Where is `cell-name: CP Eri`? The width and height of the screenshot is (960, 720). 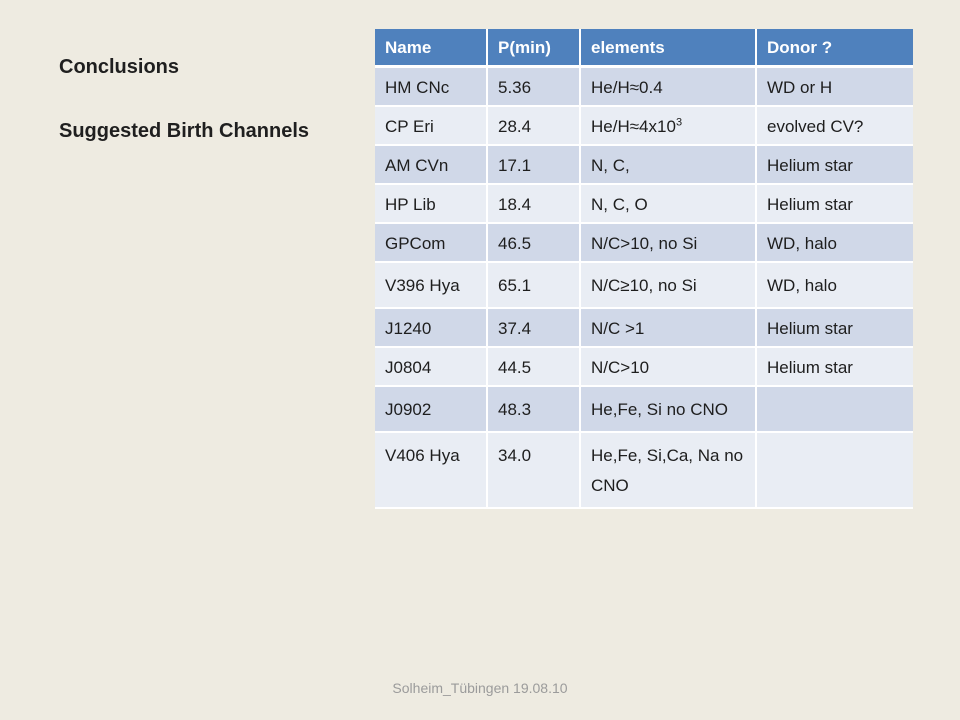 cell-name: CP Eri is located at coordinates (431, 126).